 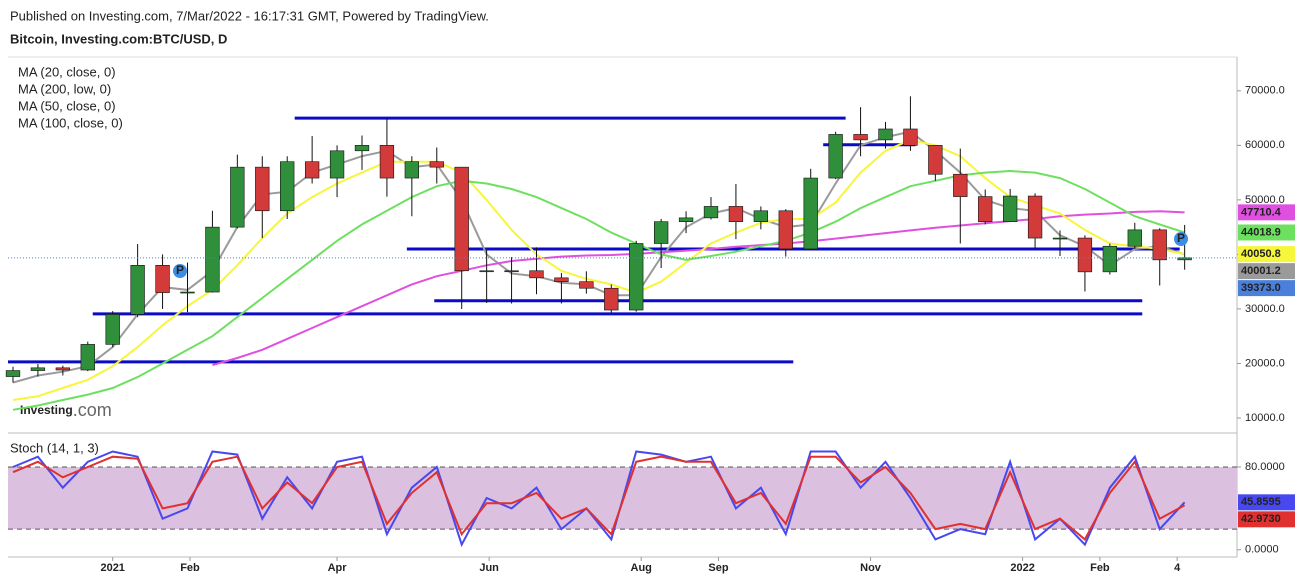 I want to click on price-label: 39373.0, so click(x=1261, y=288).